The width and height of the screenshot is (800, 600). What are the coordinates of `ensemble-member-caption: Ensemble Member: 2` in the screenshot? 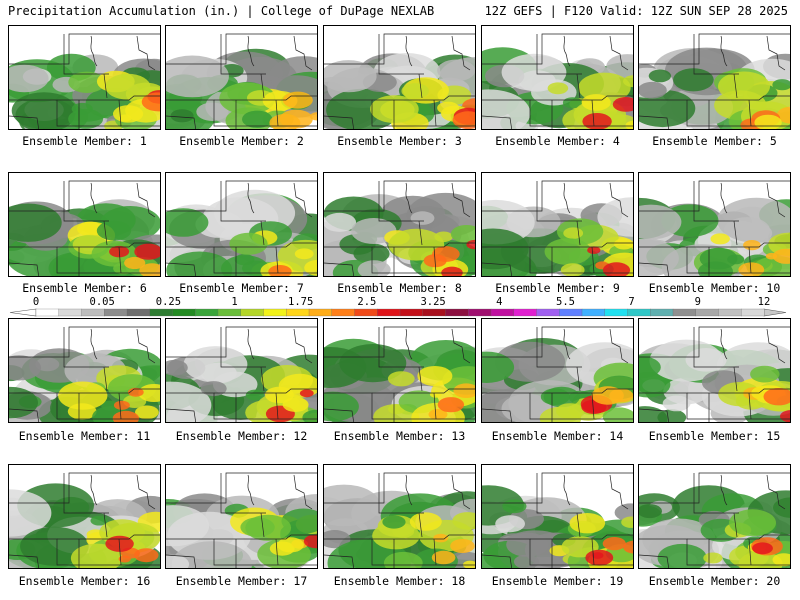 It's located at (241, 141).